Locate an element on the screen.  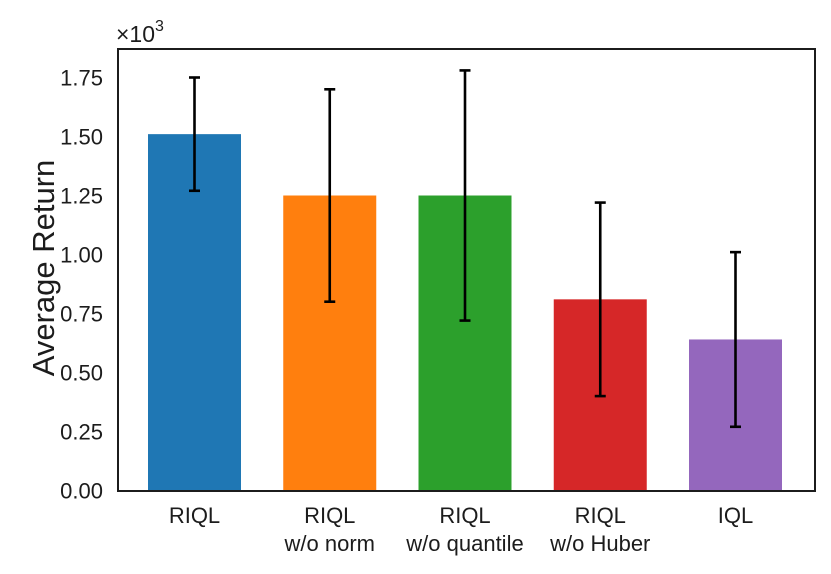
y-tick-label: 0.25 is located at coordinates (81, 432).